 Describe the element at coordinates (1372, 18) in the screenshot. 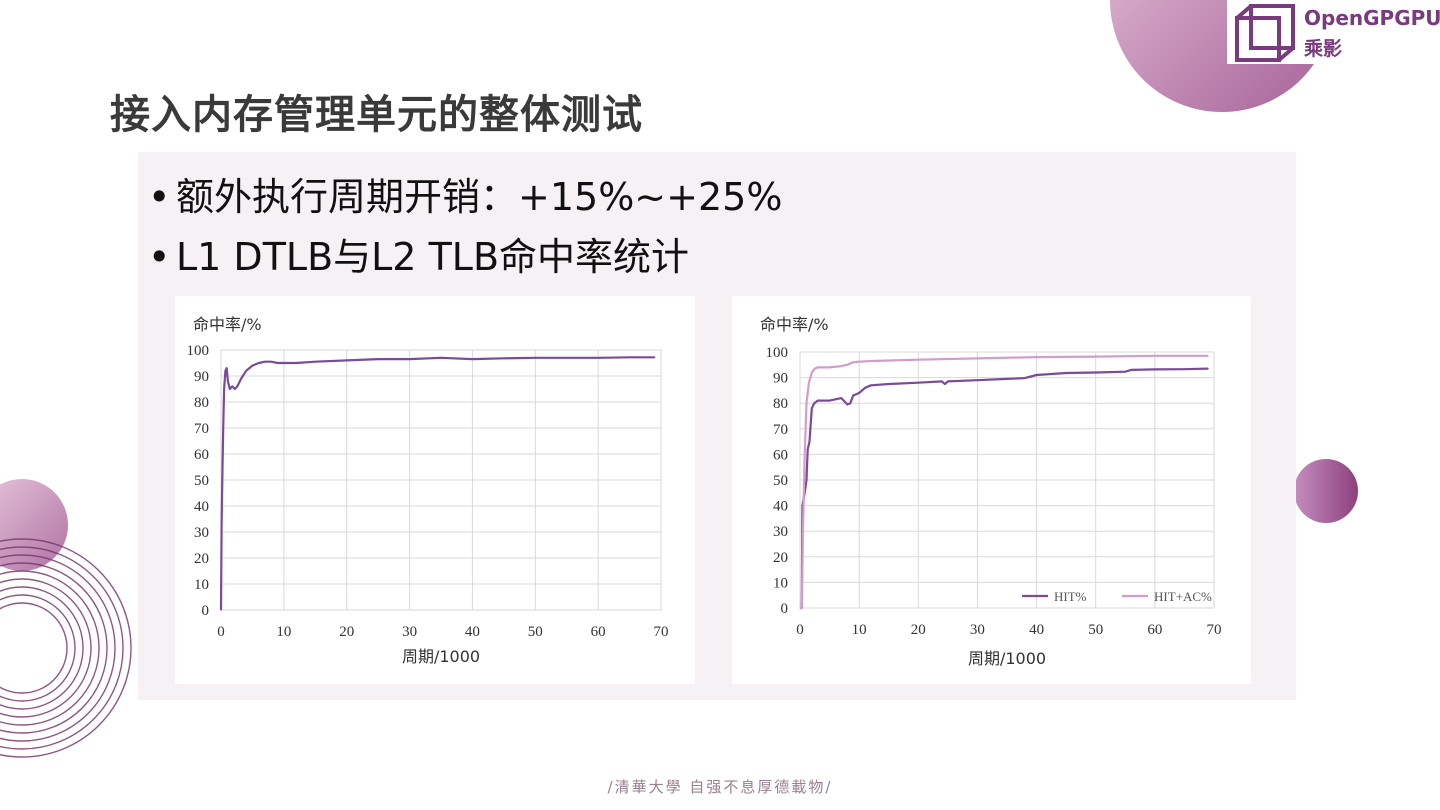

I see `logo-name: OpenGPGPU` at that location.